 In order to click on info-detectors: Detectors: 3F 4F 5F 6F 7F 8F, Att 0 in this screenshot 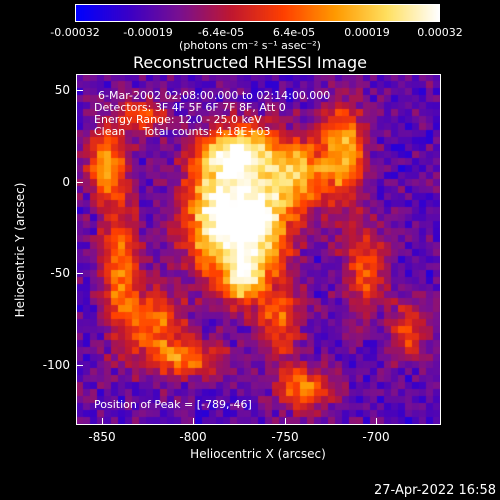, I will do `click(190, 107)`.